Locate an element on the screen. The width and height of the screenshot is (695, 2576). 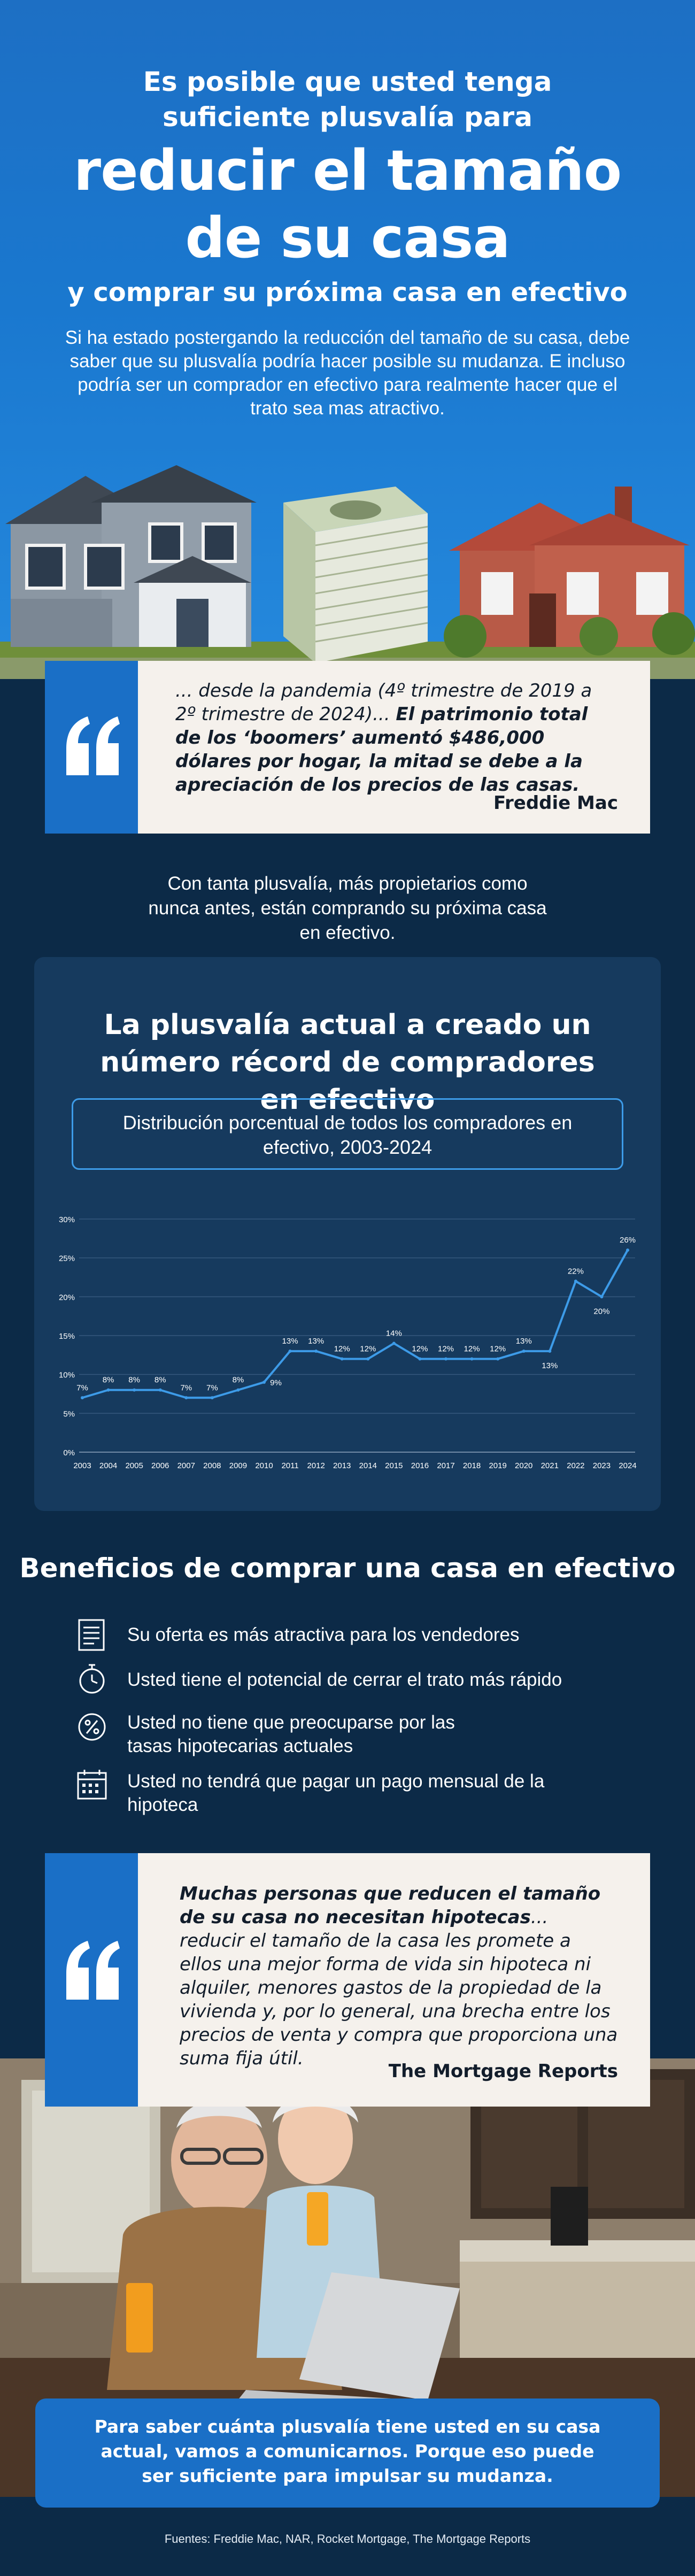
percent-icon is located at coordinates (92, 1727).